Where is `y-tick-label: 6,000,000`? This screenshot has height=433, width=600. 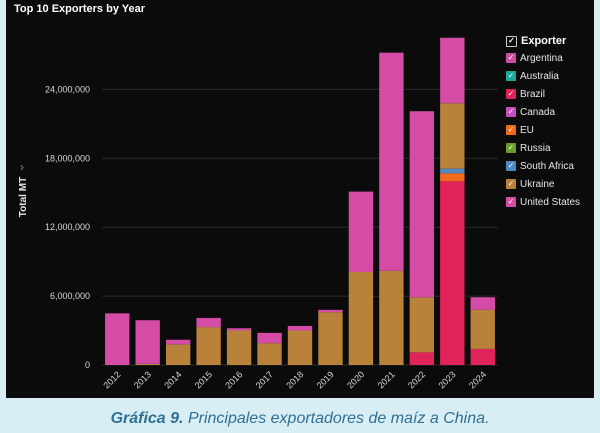
y-tick-label: 6,000,000 is located at coordinates (70, 296).